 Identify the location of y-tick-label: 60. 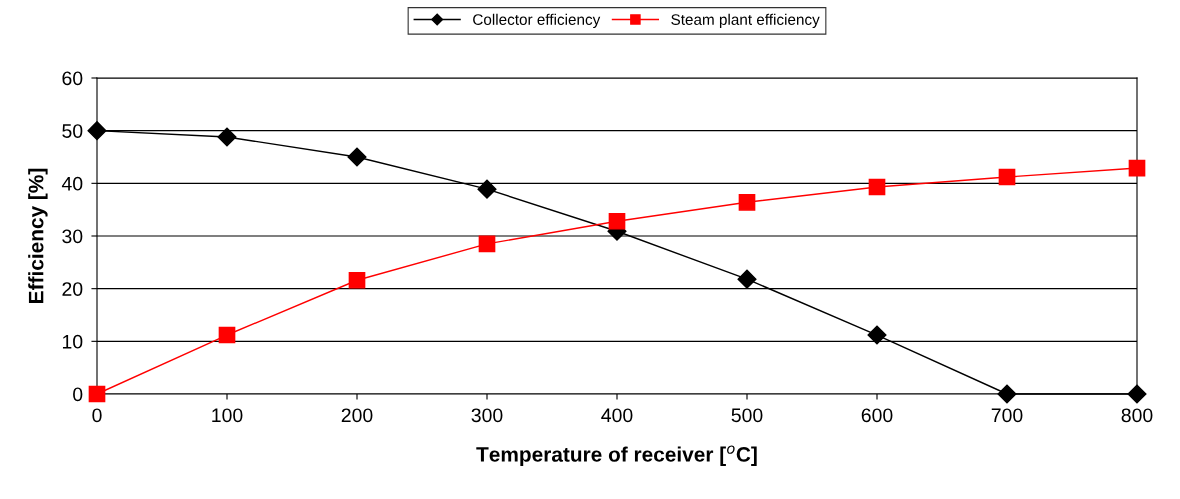
(72, 78).